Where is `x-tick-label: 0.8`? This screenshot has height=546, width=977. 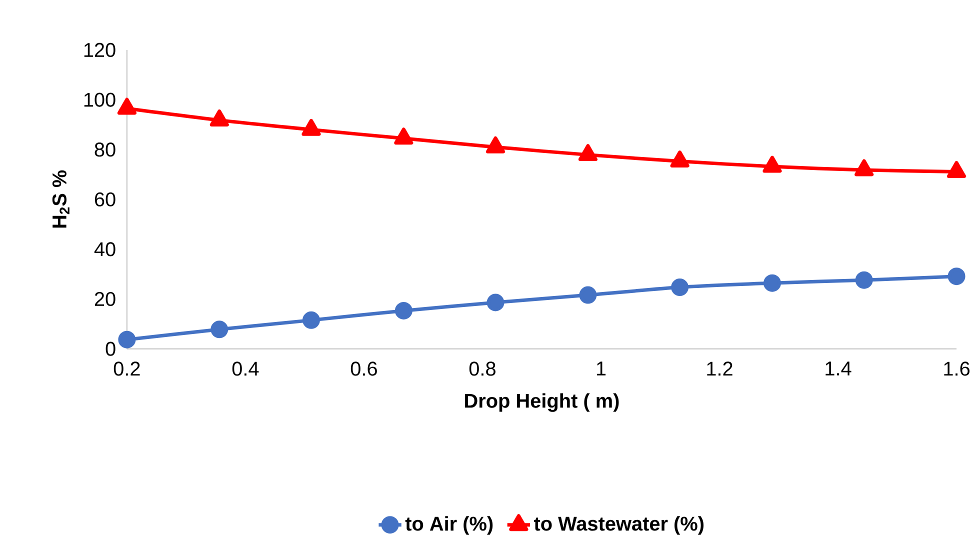
x-tick-label: 0.8 is located at coordinates (482, 369).